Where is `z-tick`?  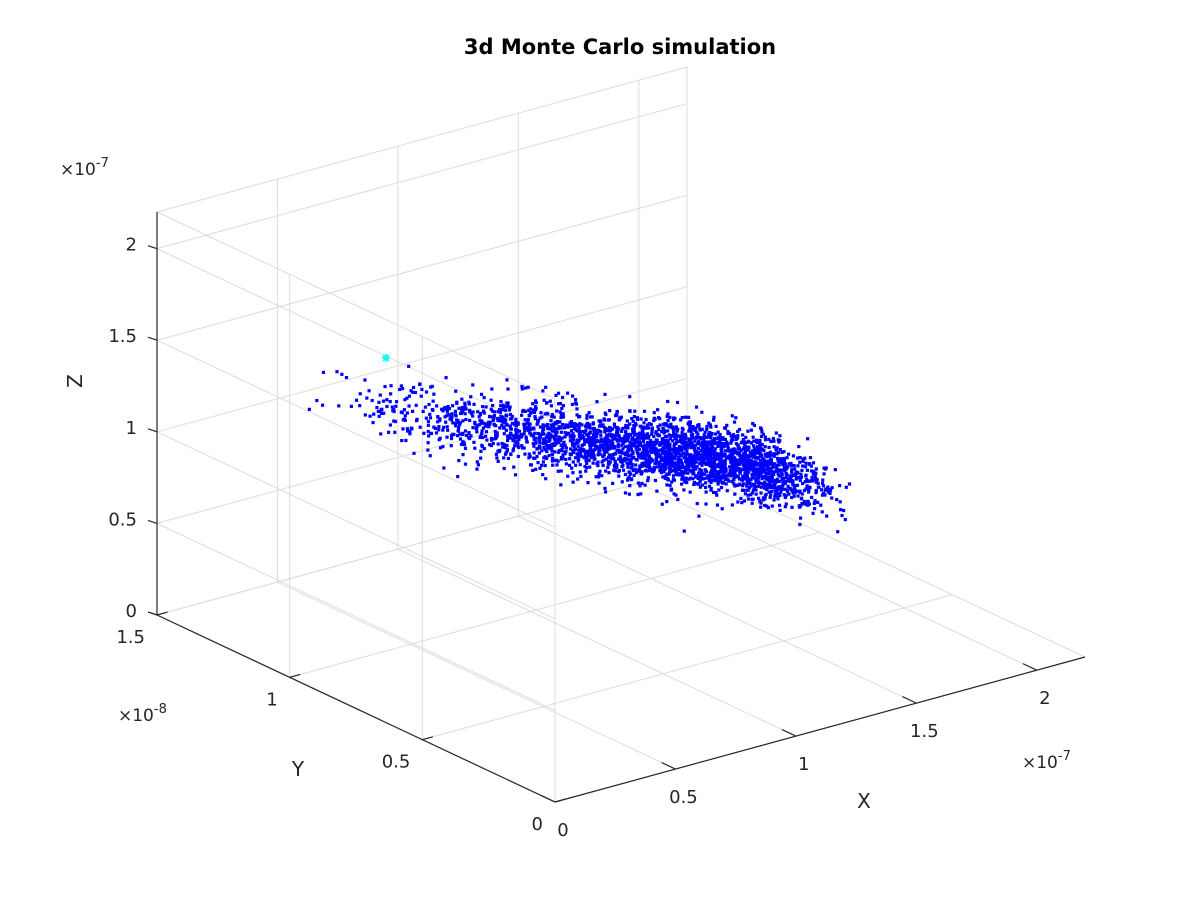
z-tick is located at coordinates (152, 338).